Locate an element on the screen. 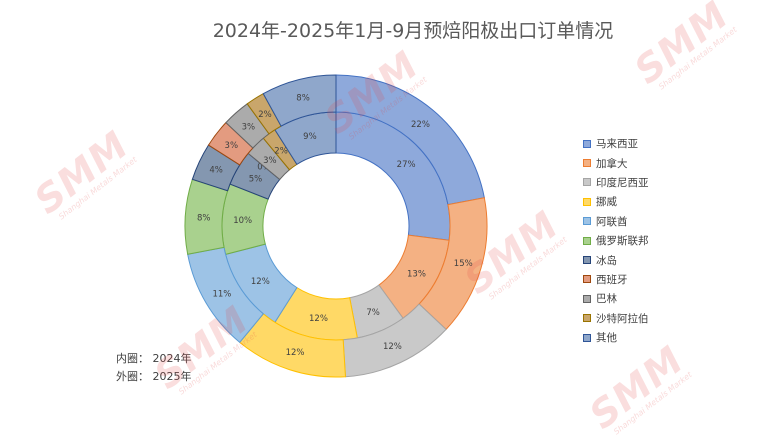  legend-item: 巴林 is located at coordinates (616, 298).